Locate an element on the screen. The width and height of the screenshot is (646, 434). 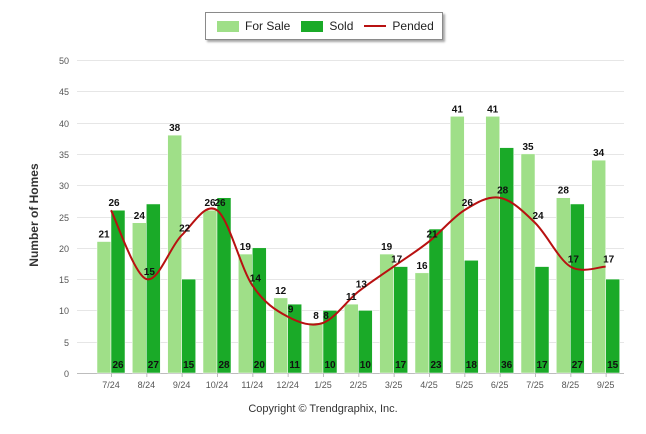
data-label-sold: 11 is located at coordinates (294, 365).